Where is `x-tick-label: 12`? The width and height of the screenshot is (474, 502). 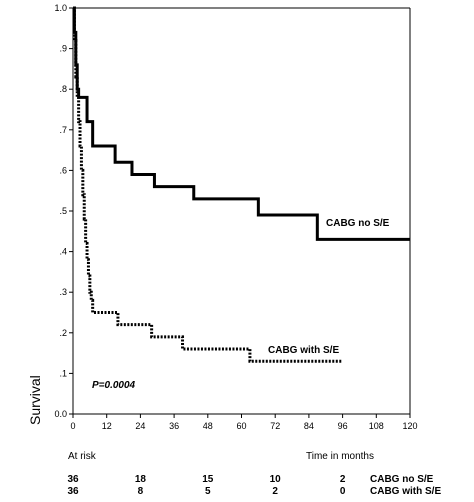
x-tick-label: 12 is located at coordinates (107, 426).